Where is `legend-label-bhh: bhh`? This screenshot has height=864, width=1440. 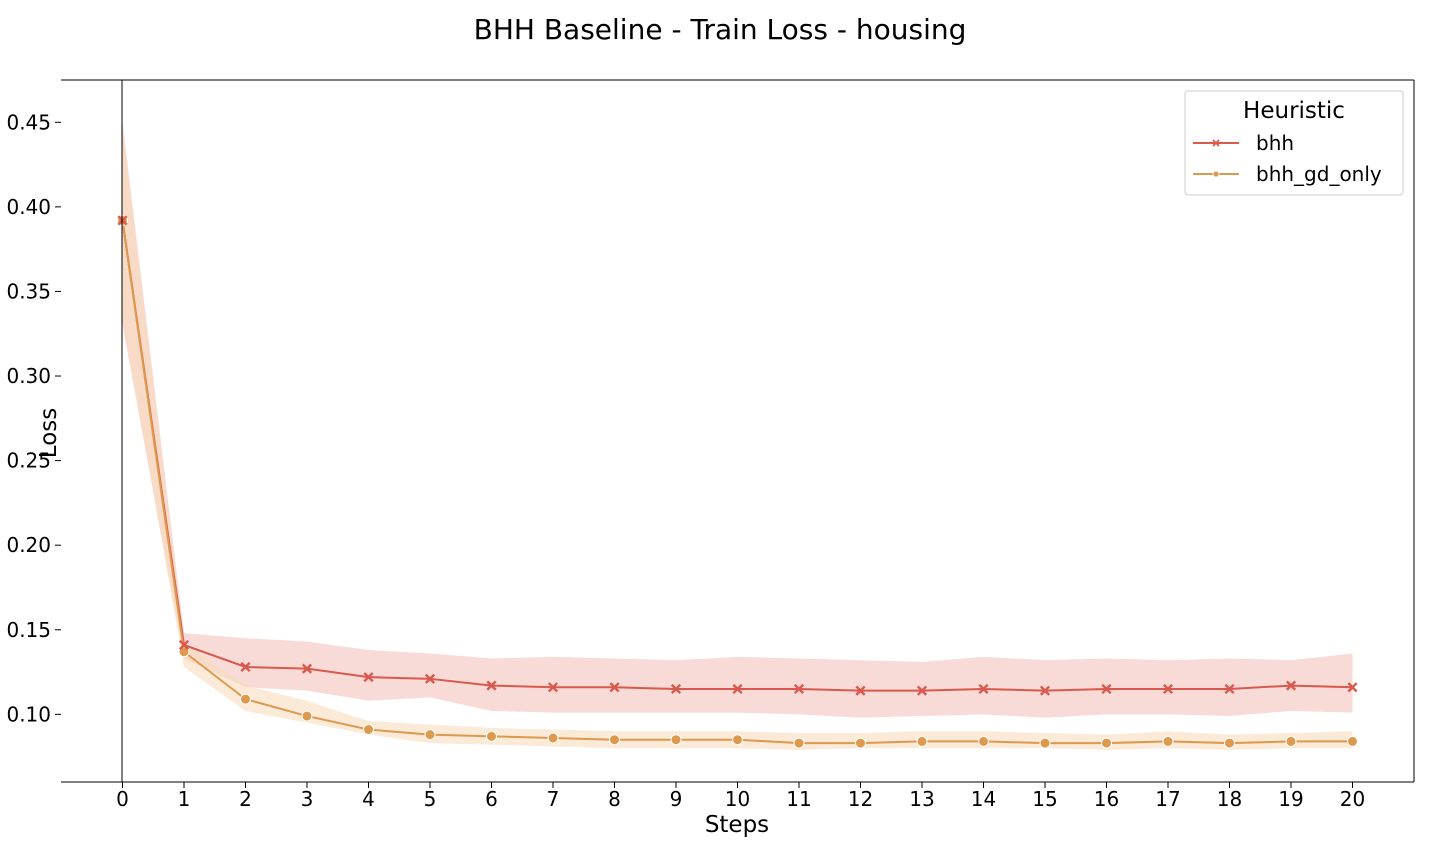 legend-label-bhh: bhh is located at coordinates (1275, 143).